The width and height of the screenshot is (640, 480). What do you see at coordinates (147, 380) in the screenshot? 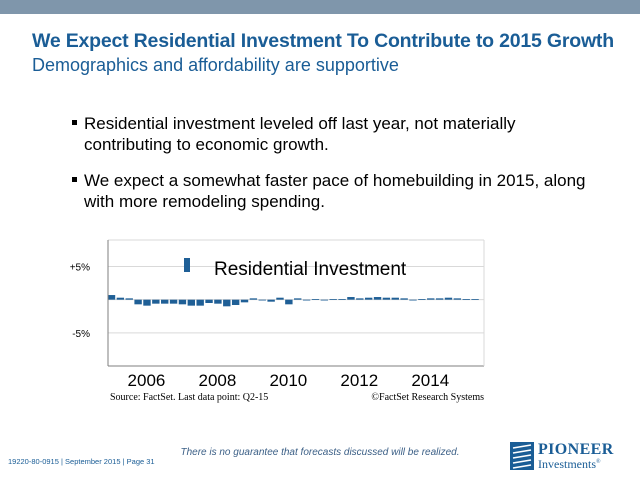
I see `x-tick-label: 2006` at bounding box center [147, 380].